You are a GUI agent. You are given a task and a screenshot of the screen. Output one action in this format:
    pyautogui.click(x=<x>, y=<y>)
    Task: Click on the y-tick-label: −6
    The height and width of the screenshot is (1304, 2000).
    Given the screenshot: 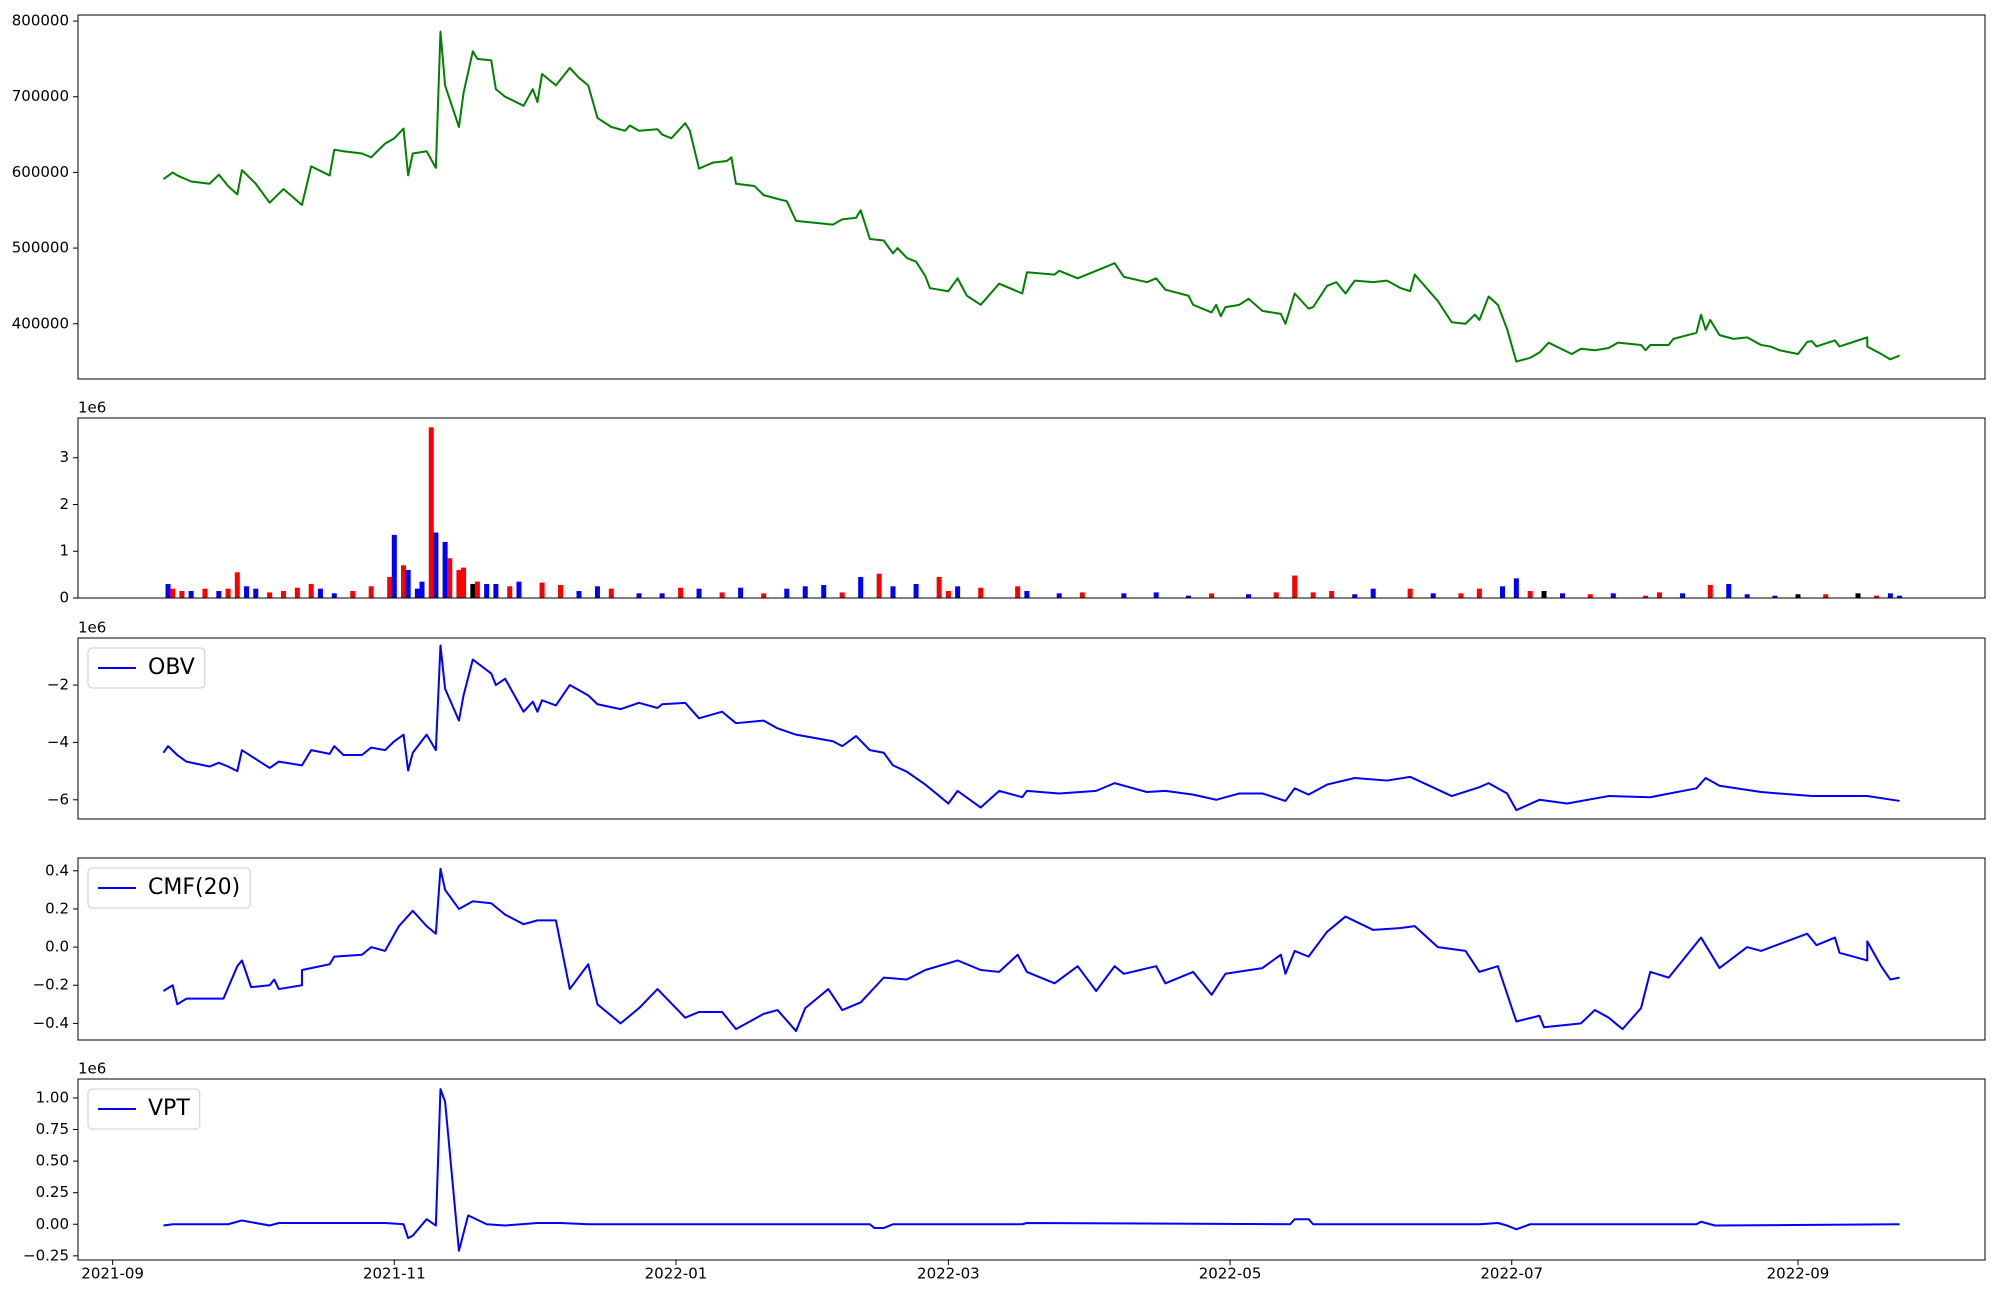 What is the action you would take?
    pyautogui.click(x=58, y=799)
    